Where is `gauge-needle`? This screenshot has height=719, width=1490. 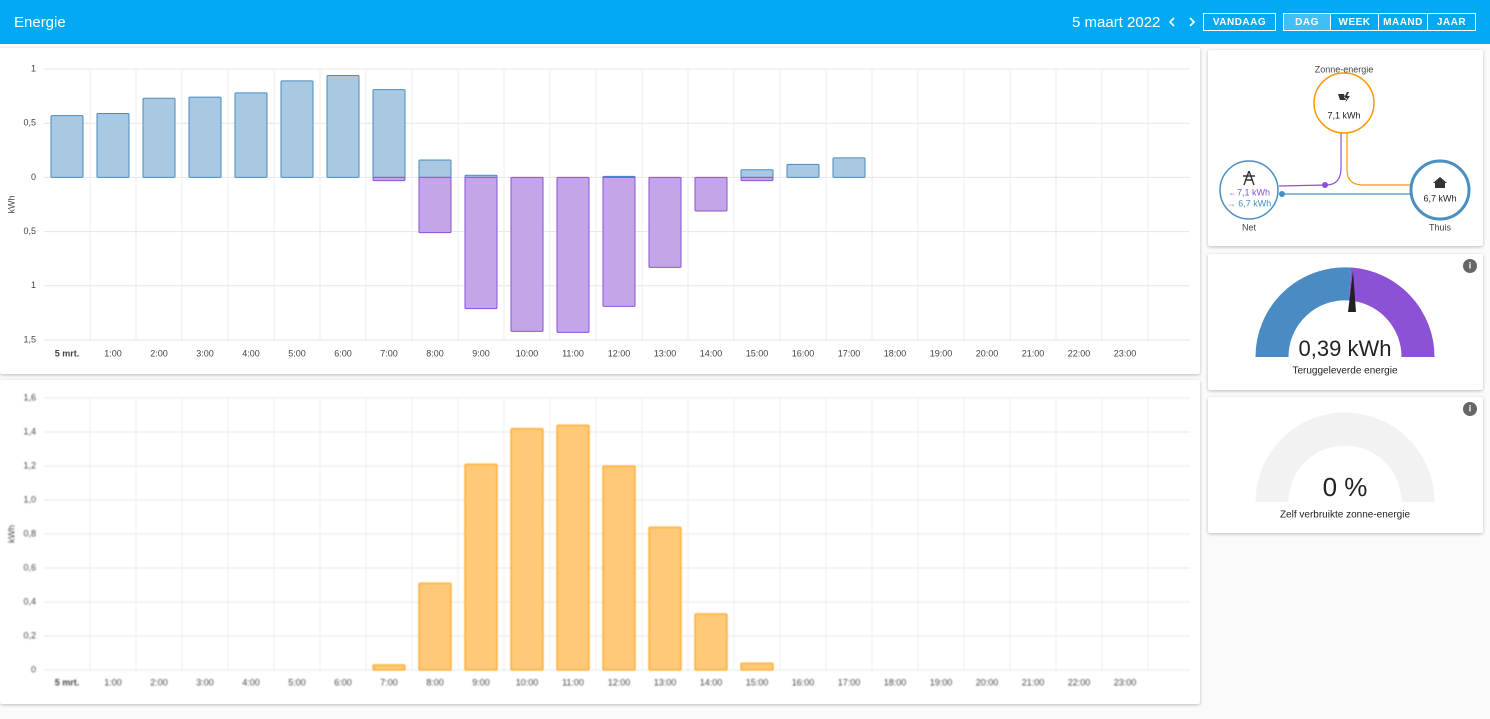 gauge-needle is located at coordinates (1352, 291).